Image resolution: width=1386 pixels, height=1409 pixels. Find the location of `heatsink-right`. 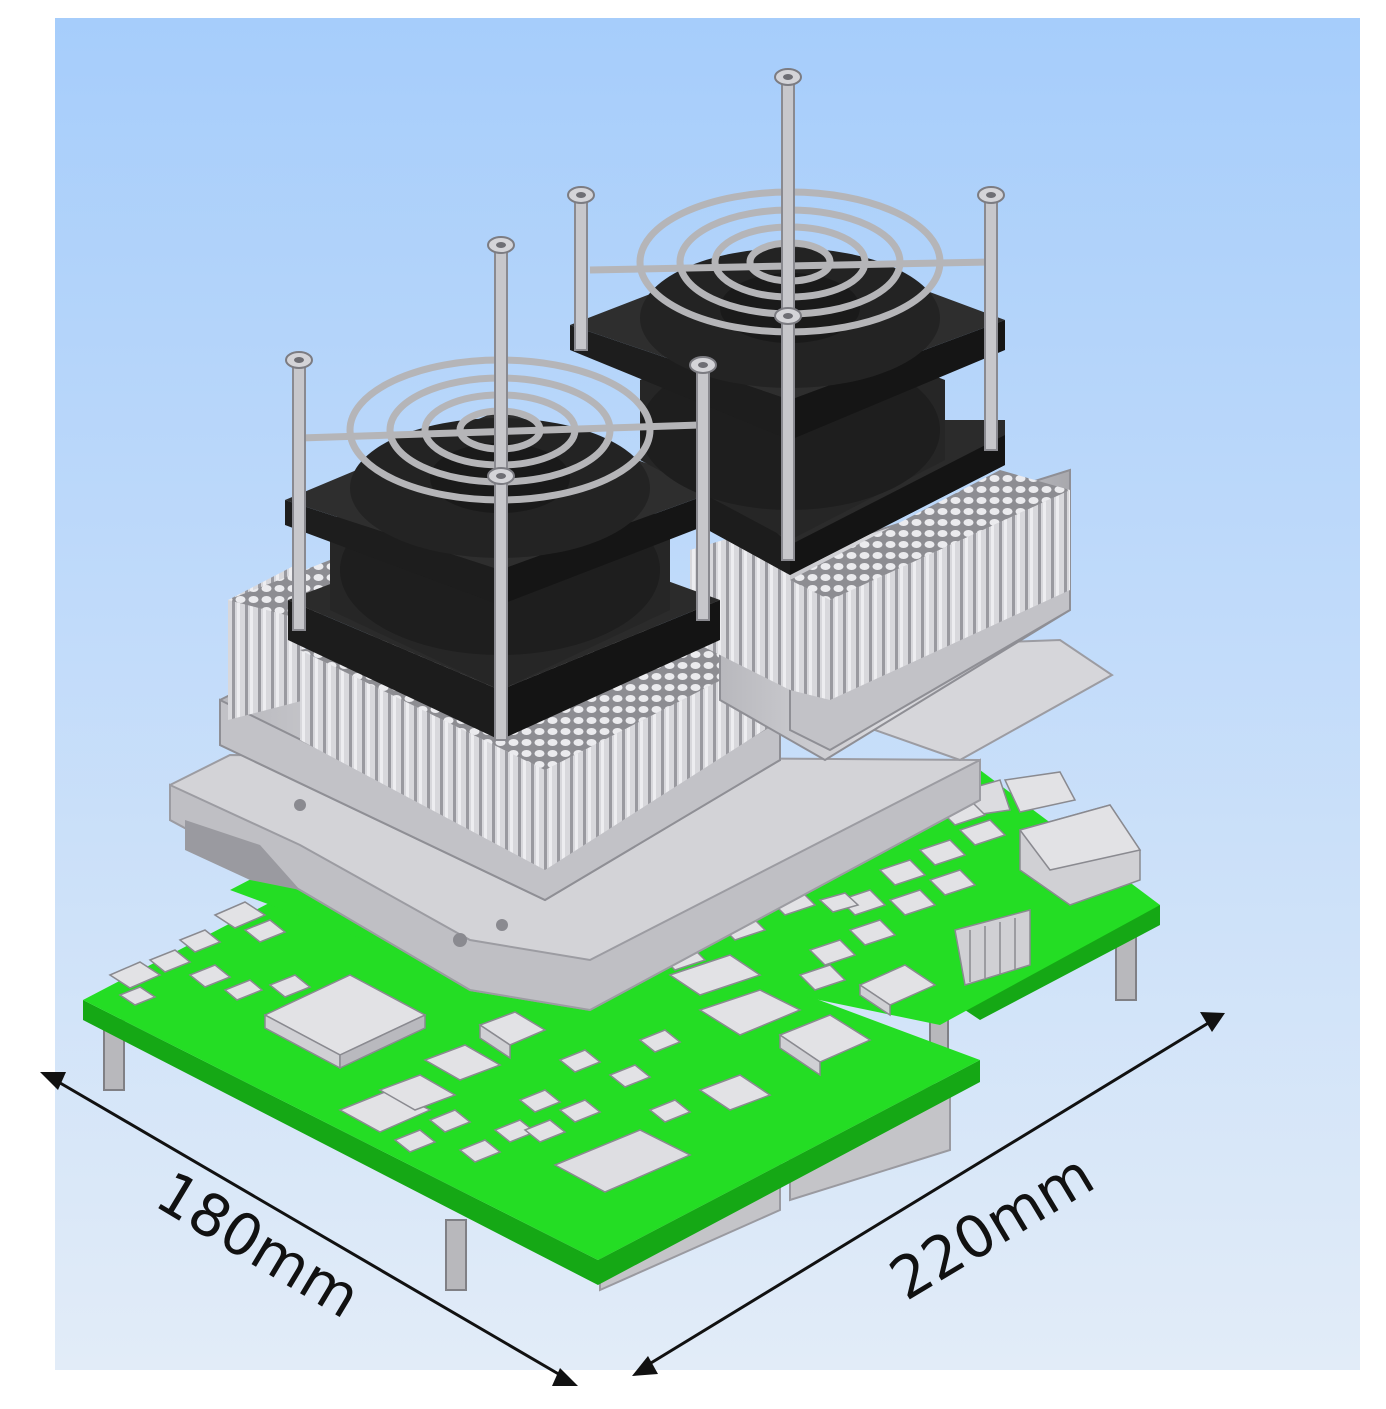

heatsink-right is located at coordinates (880, 615).